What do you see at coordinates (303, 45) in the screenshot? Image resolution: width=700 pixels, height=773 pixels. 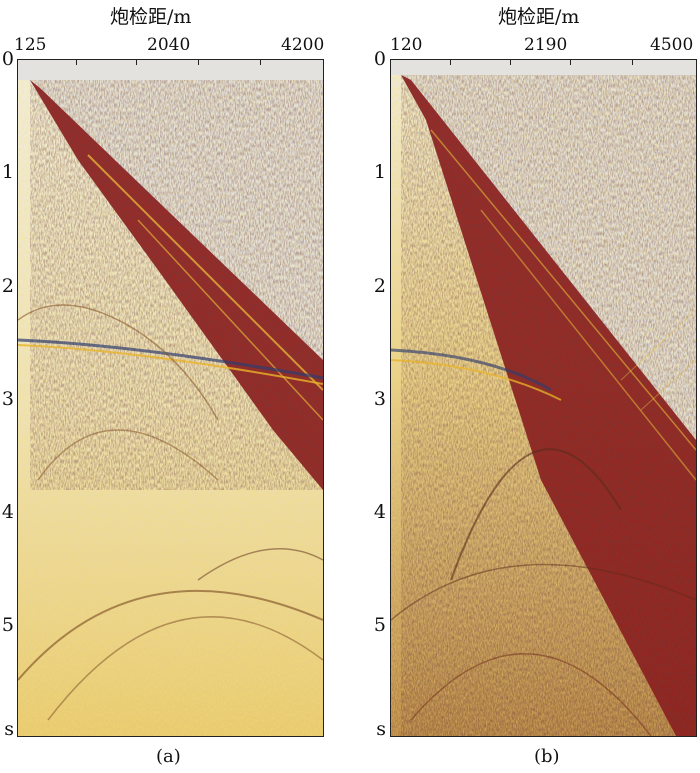 I see `x-tick-label-4200: 4200` at bounding box center [303, 45].